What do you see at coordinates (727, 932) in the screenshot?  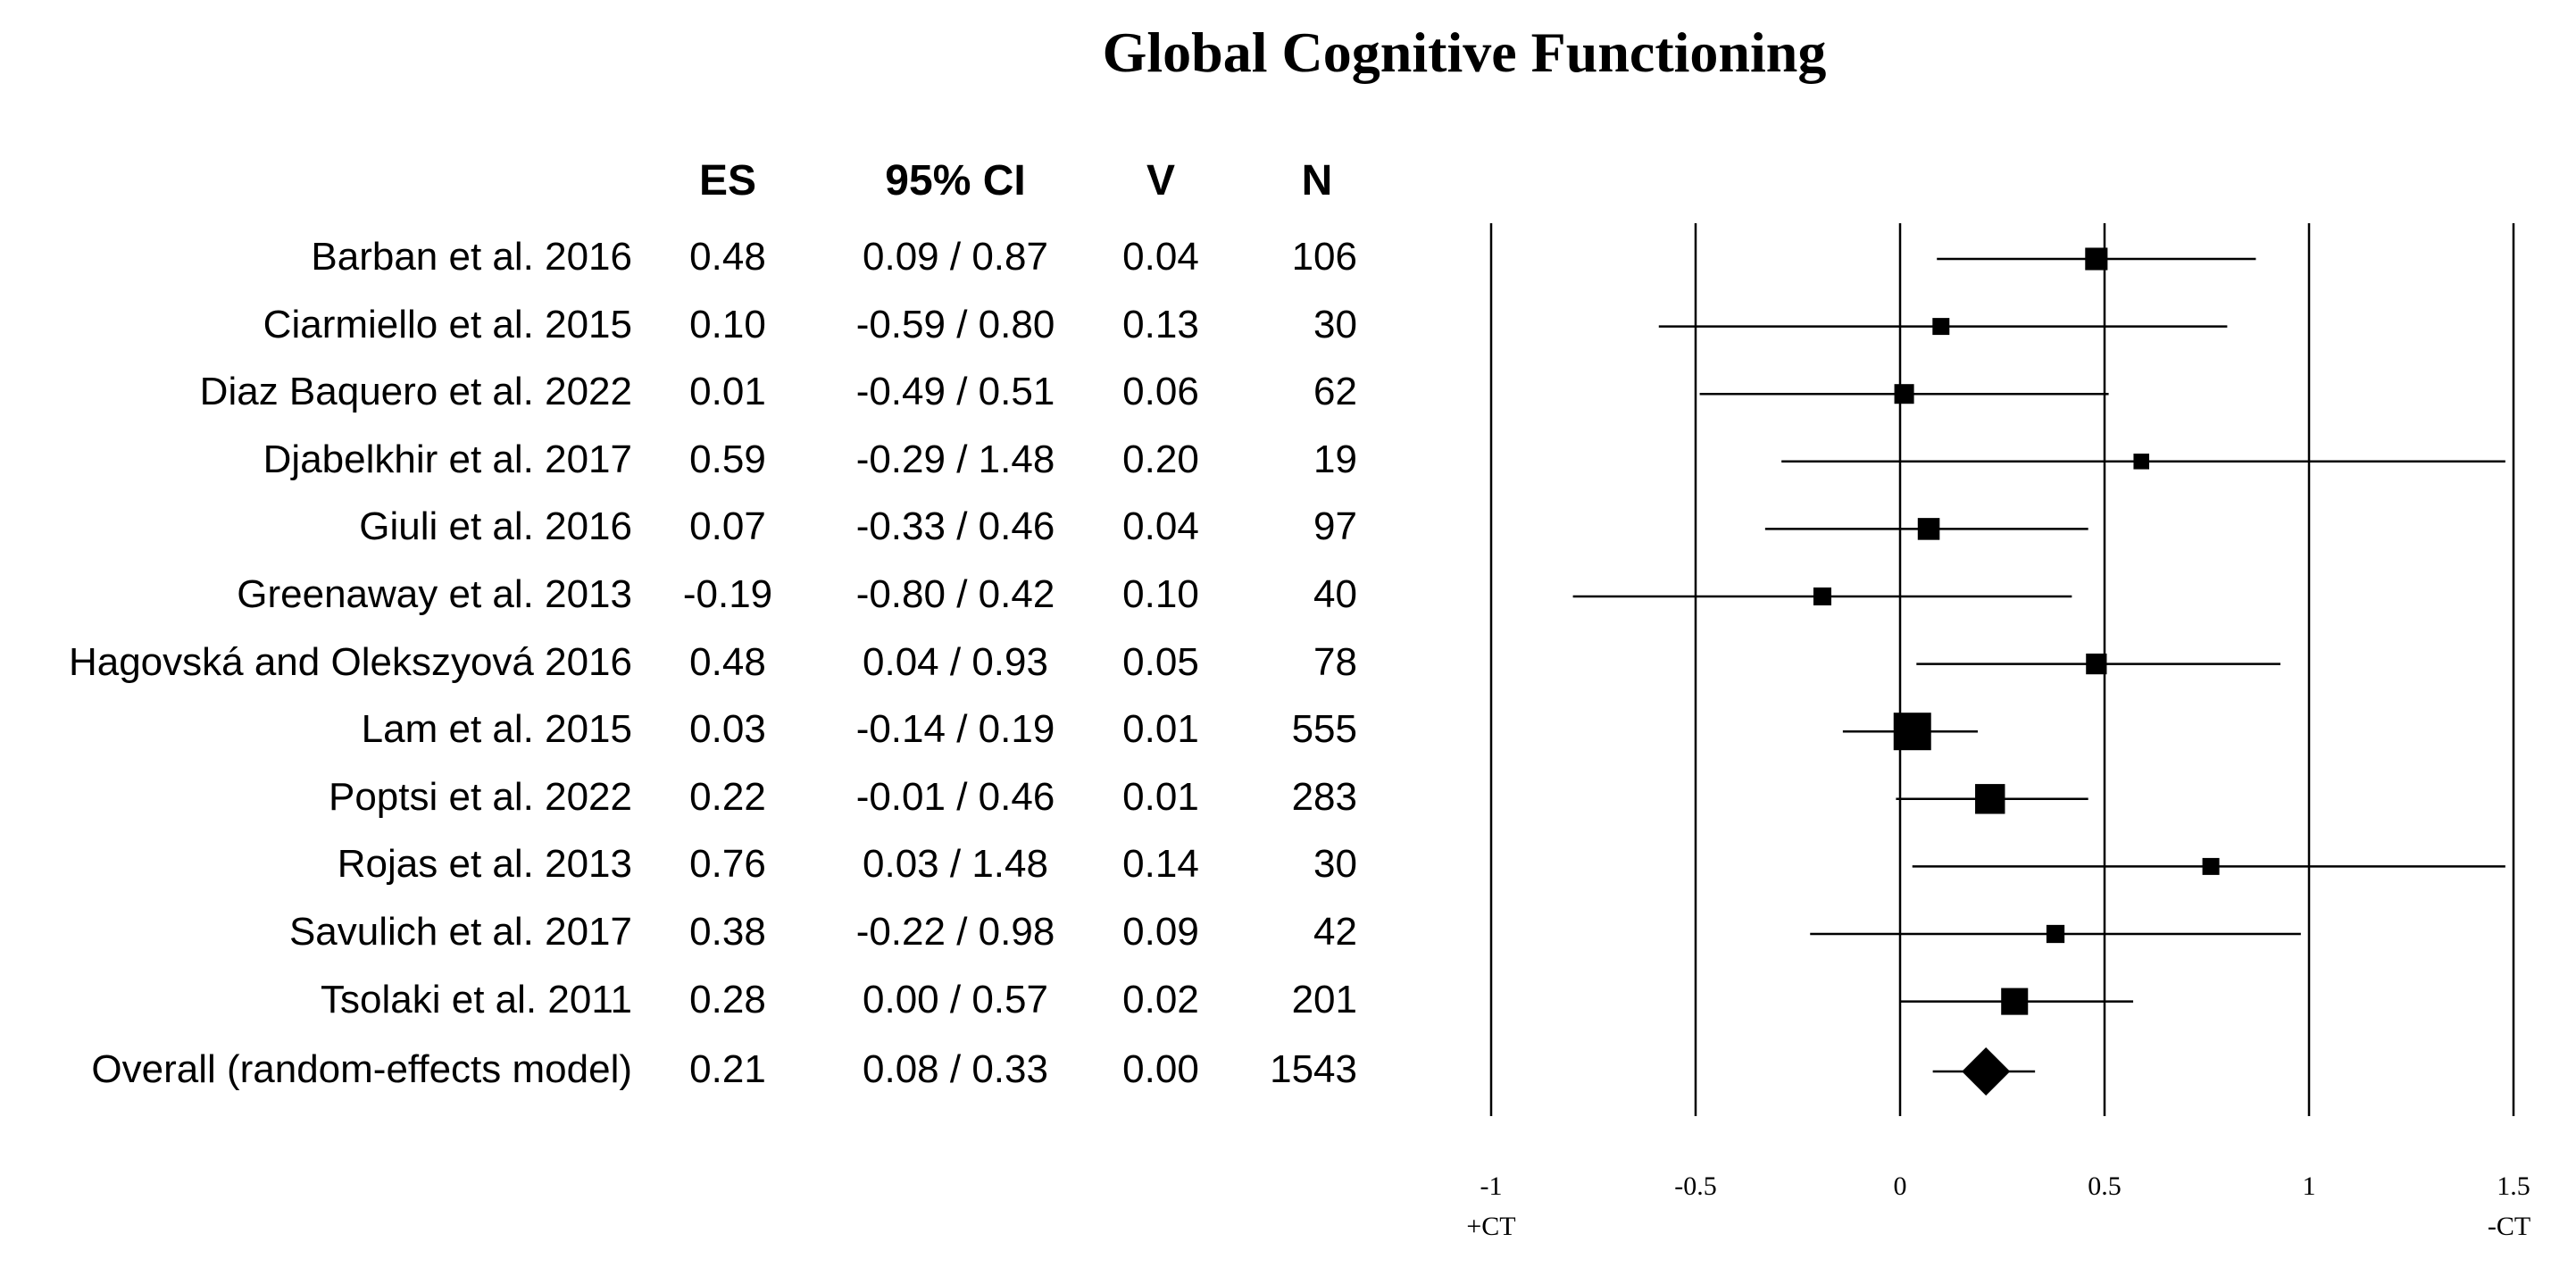 I see `effect-size: 0.38` at bounding box center [727, 932].